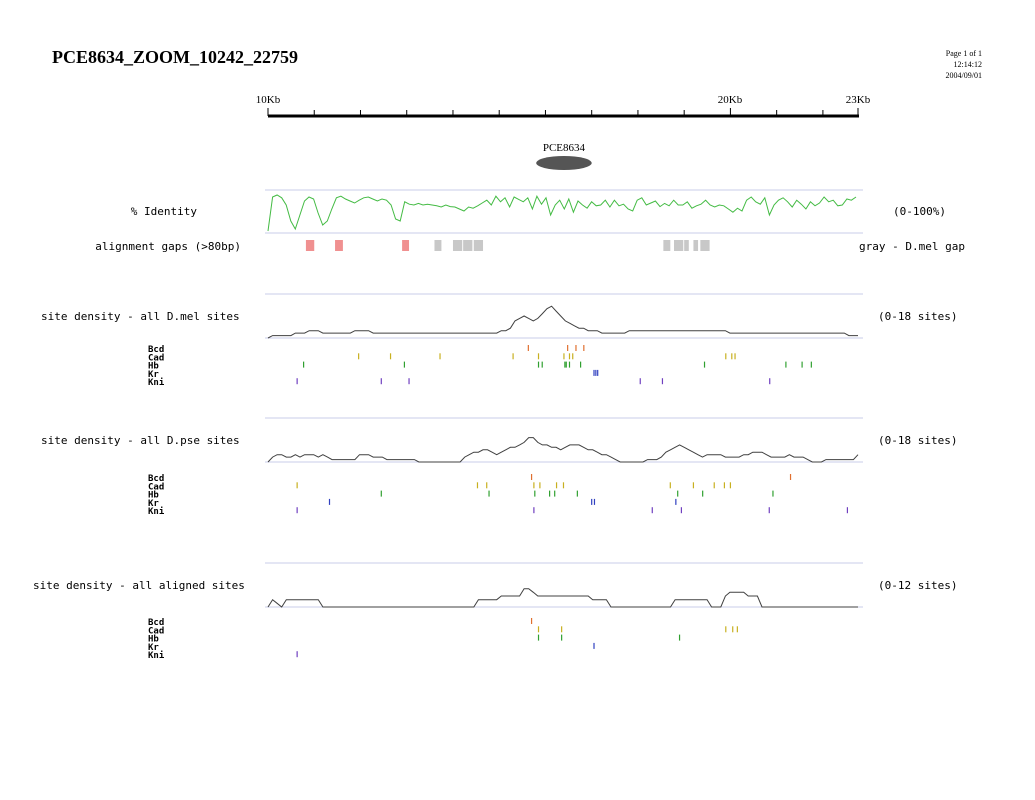 The height and width of the screenshot is (800, 1035). What do you see at coordinates (564, 163) in the screenshot?
I see `element-ellipse` at bounding box center [564, 163].